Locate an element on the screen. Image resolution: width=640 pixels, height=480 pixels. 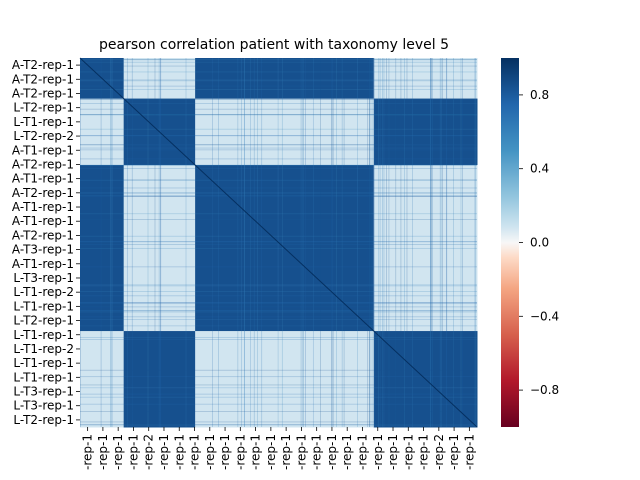
y-tick-label: A-T3-rep-1 is located at coordinates (43, 250).